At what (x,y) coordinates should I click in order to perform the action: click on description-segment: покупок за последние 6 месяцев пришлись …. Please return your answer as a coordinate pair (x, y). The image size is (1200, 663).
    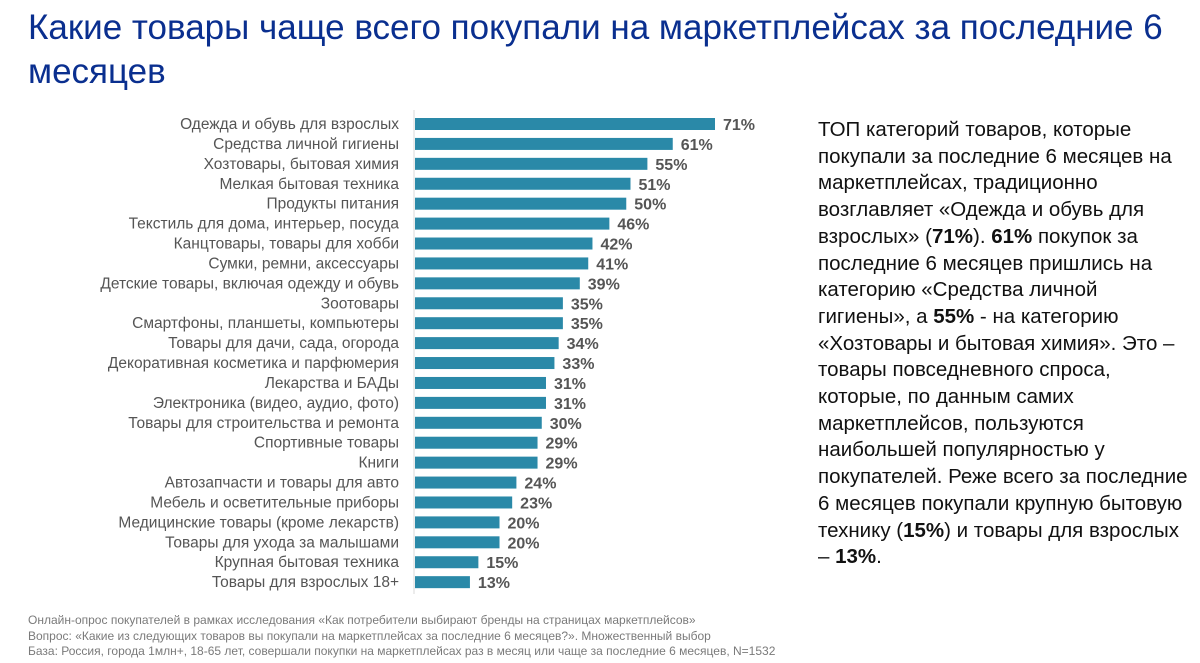
    Looking at the image, I should click on (985, 276).